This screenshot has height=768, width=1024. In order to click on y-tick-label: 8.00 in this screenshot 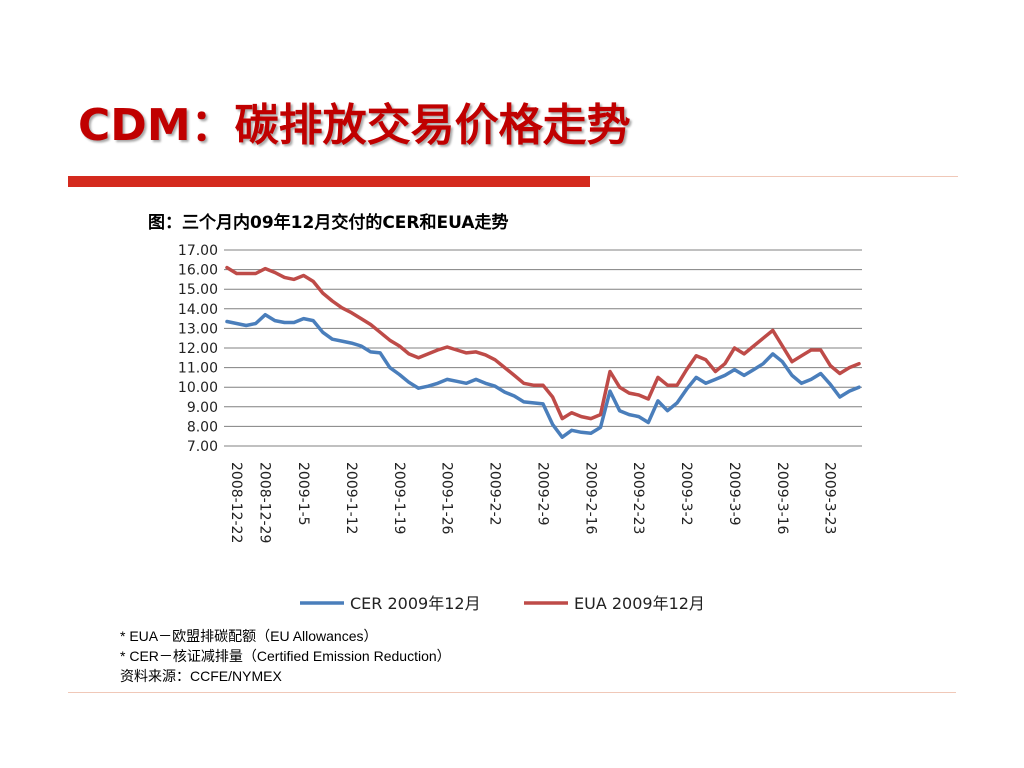, I will do `click(202, 427)`.